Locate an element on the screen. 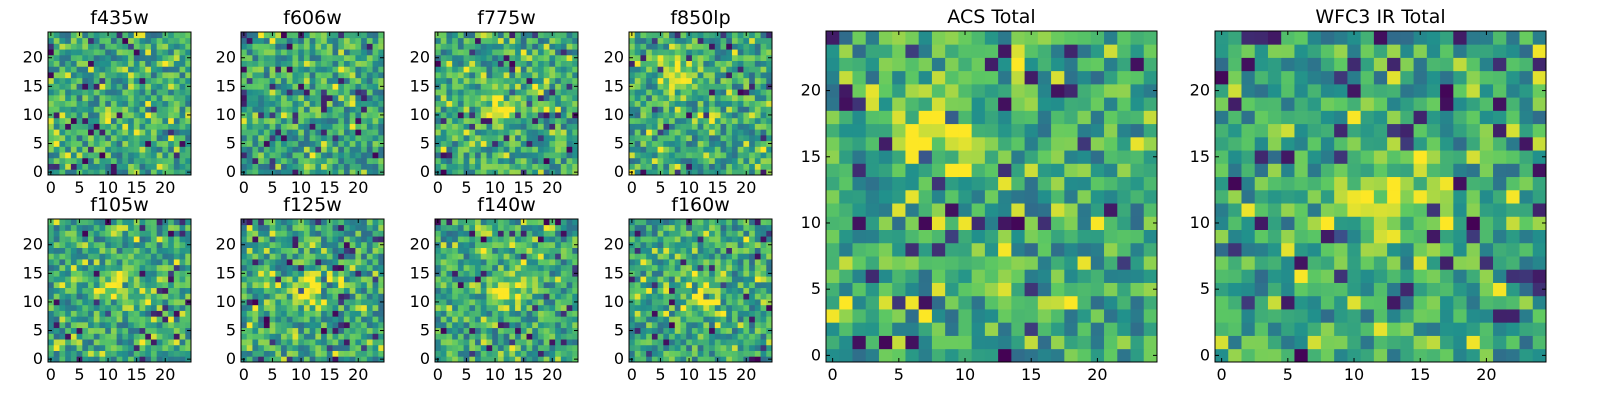 This screenshot has height=400, width=1600. x-tick-label: 10 is located at coordinates (301, 187).